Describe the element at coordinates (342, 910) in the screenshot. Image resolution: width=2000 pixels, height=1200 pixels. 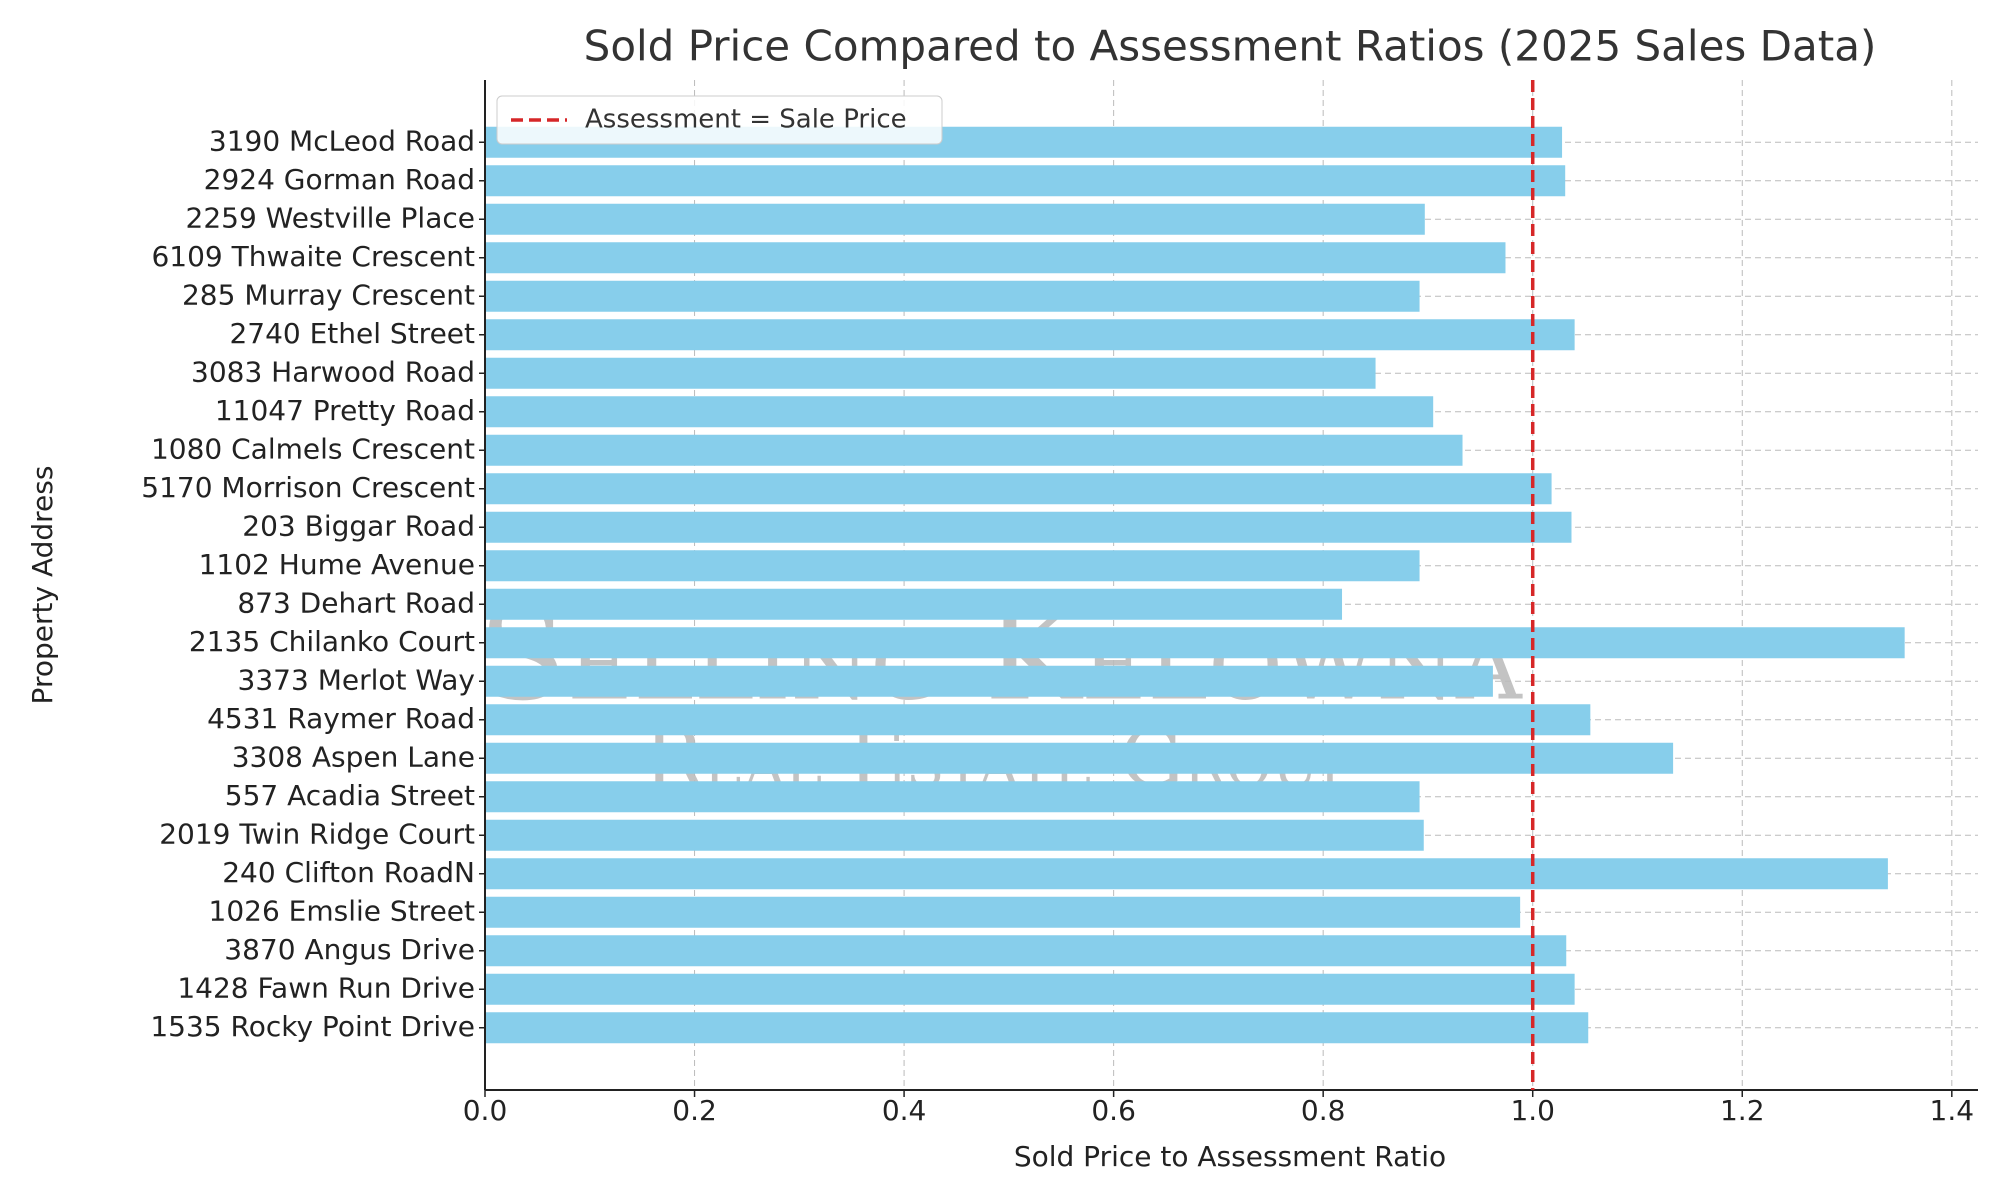
I see `y-tick-label: 1026 Emslie Street` at that location.